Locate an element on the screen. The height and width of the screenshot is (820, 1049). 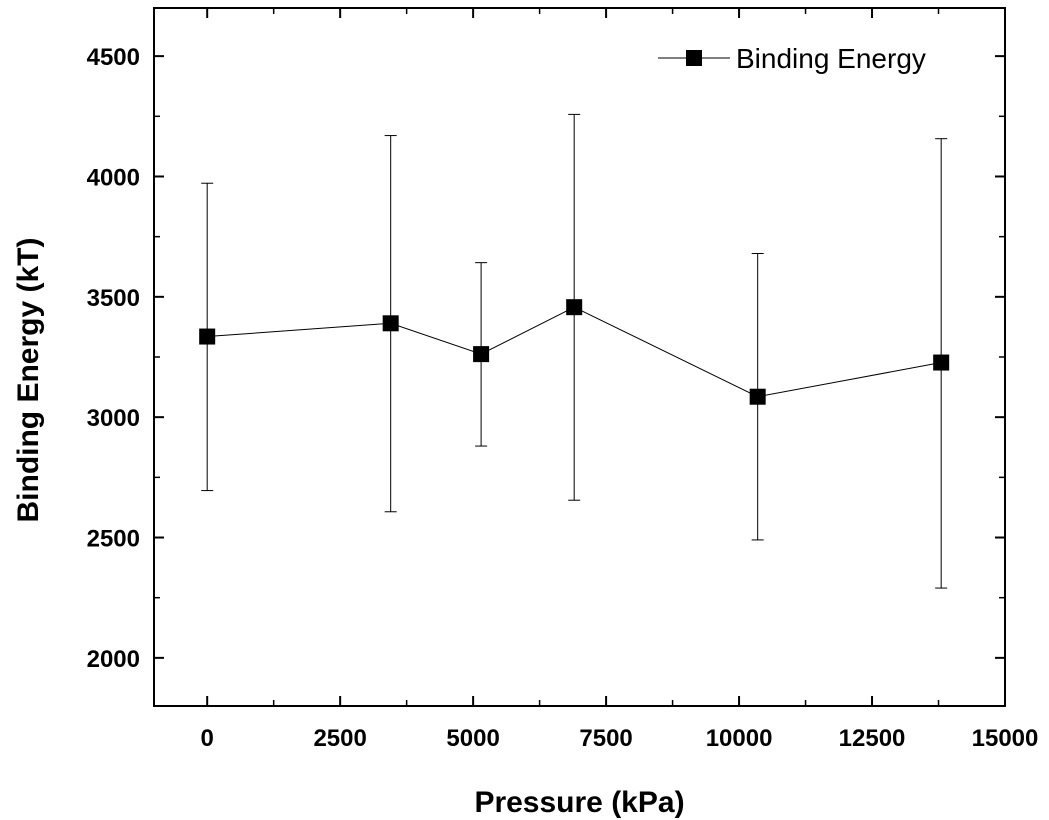
legend: Binding Energy is located at coordinates (792, 58).